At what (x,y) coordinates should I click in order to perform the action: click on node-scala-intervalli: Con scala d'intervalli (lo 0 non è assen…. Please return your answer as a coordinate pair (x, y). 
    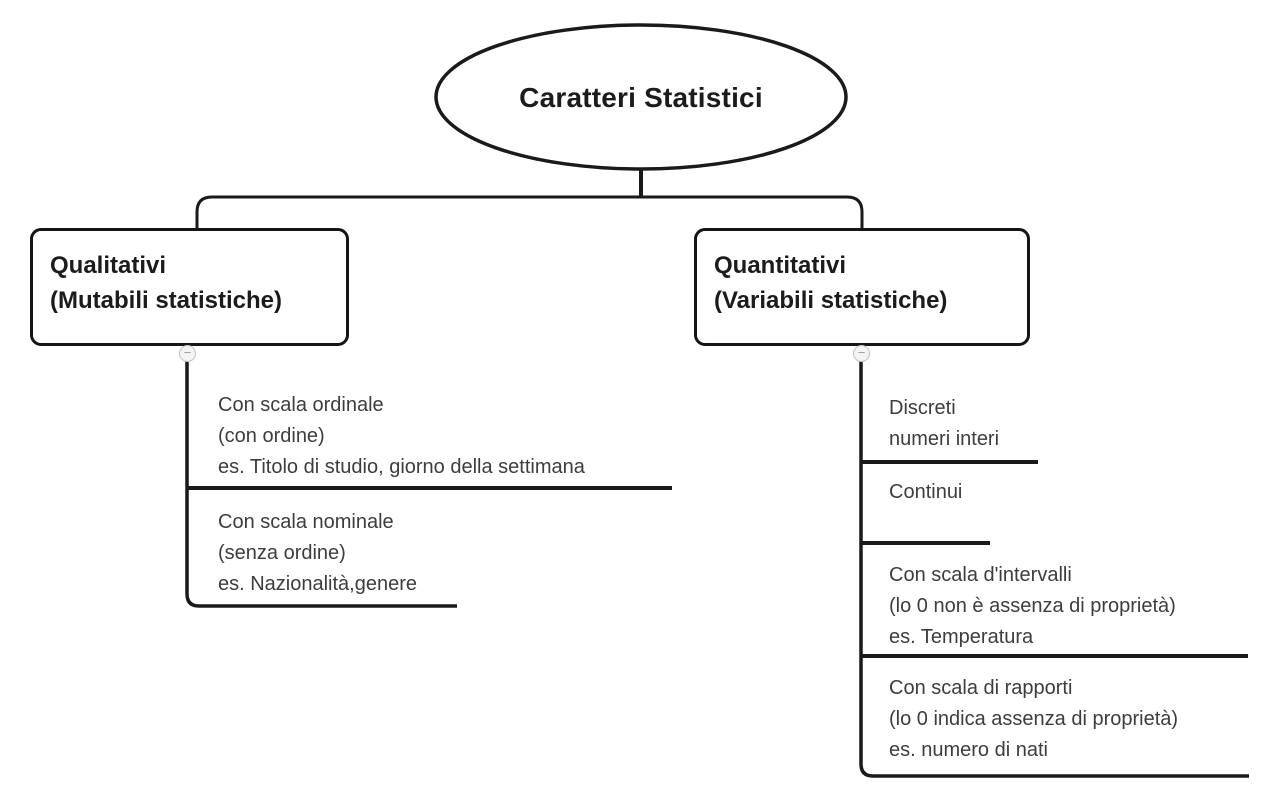
    Looking at the image, I should click on (1032, 606).